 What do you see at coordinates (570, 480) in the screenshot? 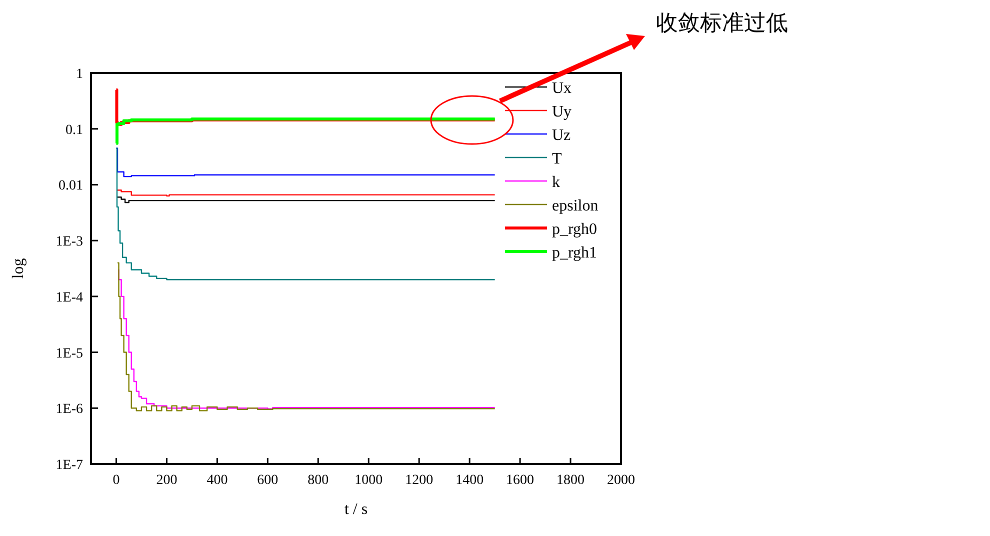
I see `x-tick-label: 1800` at bounding box center [570, 480].